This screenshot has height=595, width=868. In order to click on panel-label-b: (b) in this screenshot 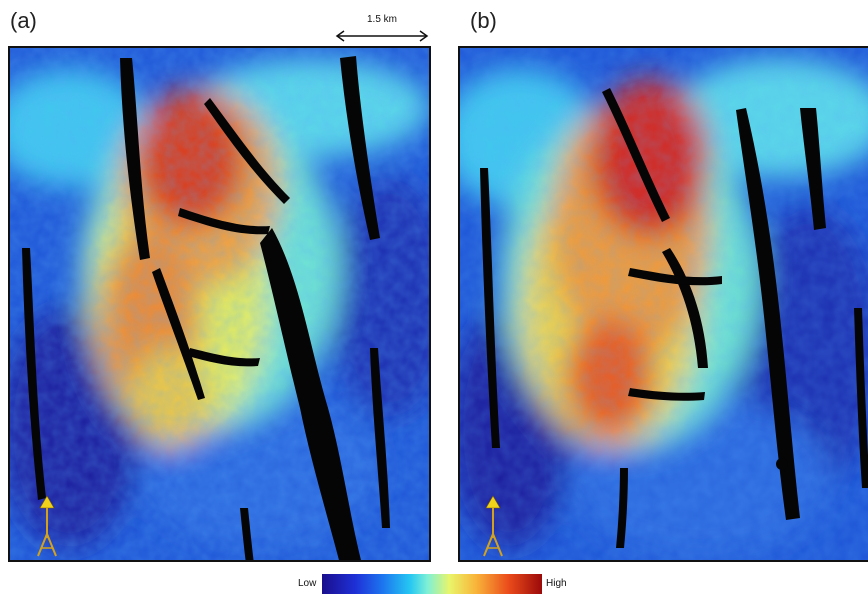, I will do `click(483, 20)`.